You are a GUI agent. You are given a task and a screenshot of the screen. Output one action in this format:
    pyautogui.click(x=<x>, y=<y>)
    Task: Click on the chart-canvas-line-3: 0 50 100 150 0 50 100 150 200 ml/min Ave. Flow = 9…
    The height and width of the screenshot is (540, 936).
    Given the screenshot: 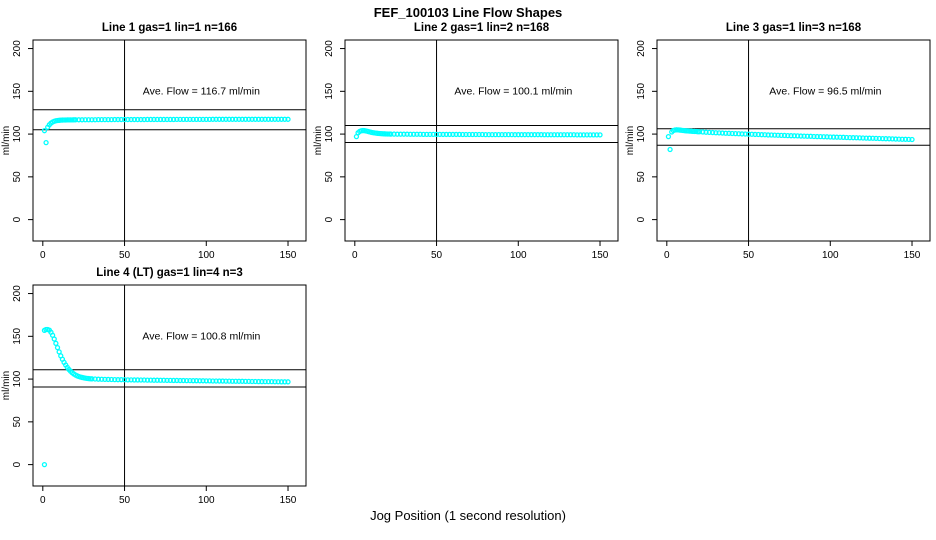 What is the action you would take?
    pyautogui.click(x=778, y=141)
    